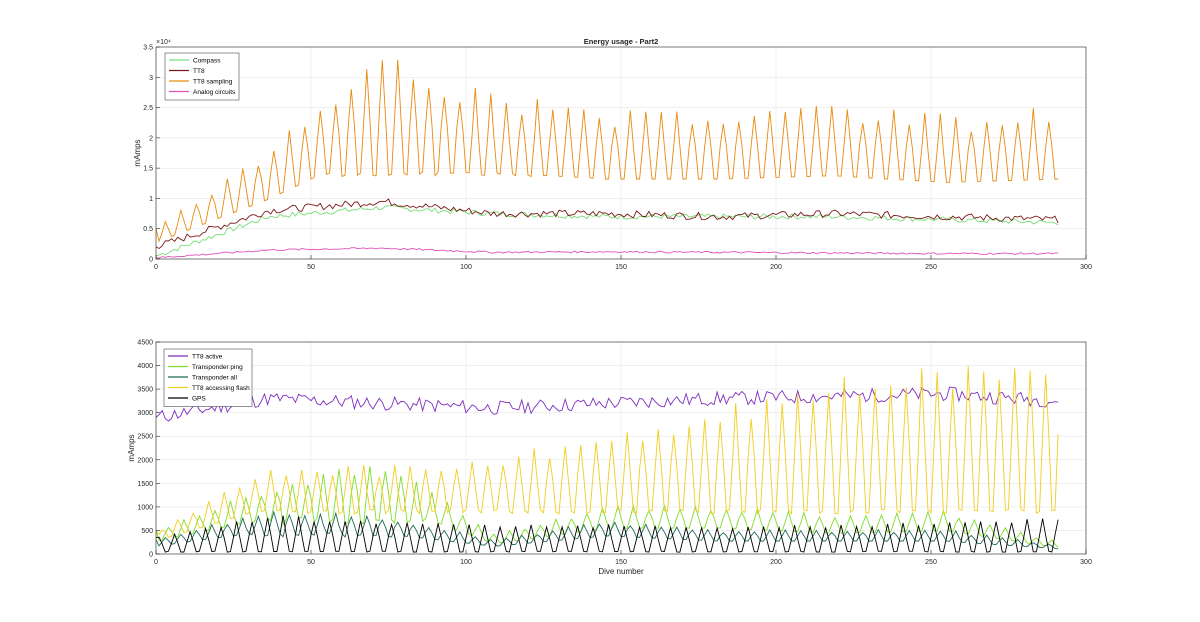 This screenshot has height=622, width=1200. Describe the element at coordinates (145, 390) in the screenshot. I see `y-tick-label: 3500` at that location.